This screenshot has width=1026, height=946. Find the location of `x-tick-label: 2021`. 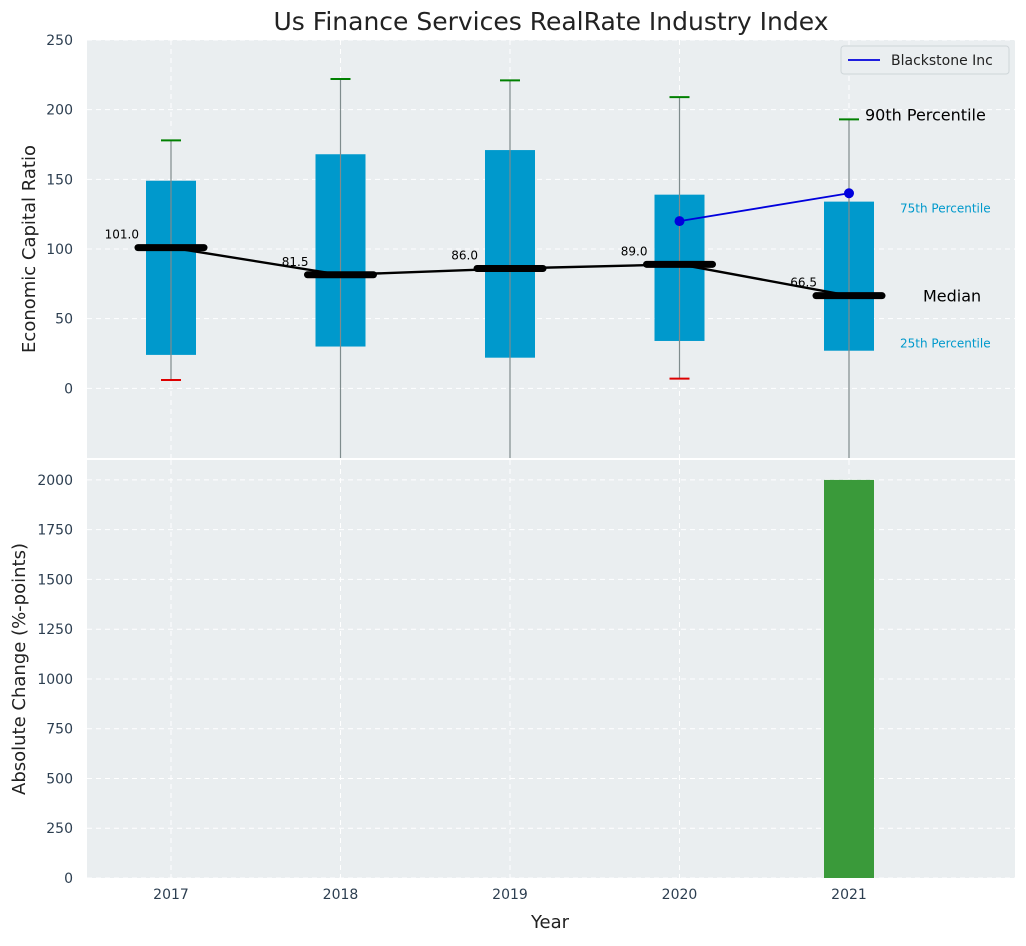

x-tick-label: 2021 is located at coordinates (849, 895).